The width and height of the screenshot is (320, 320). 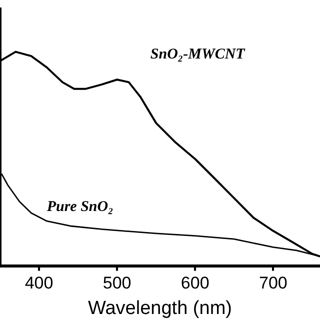 What do you see at coordinates (117, 283) in the screenshot?
I see `x-tick-label: 500` at bounding box center [117, 283].